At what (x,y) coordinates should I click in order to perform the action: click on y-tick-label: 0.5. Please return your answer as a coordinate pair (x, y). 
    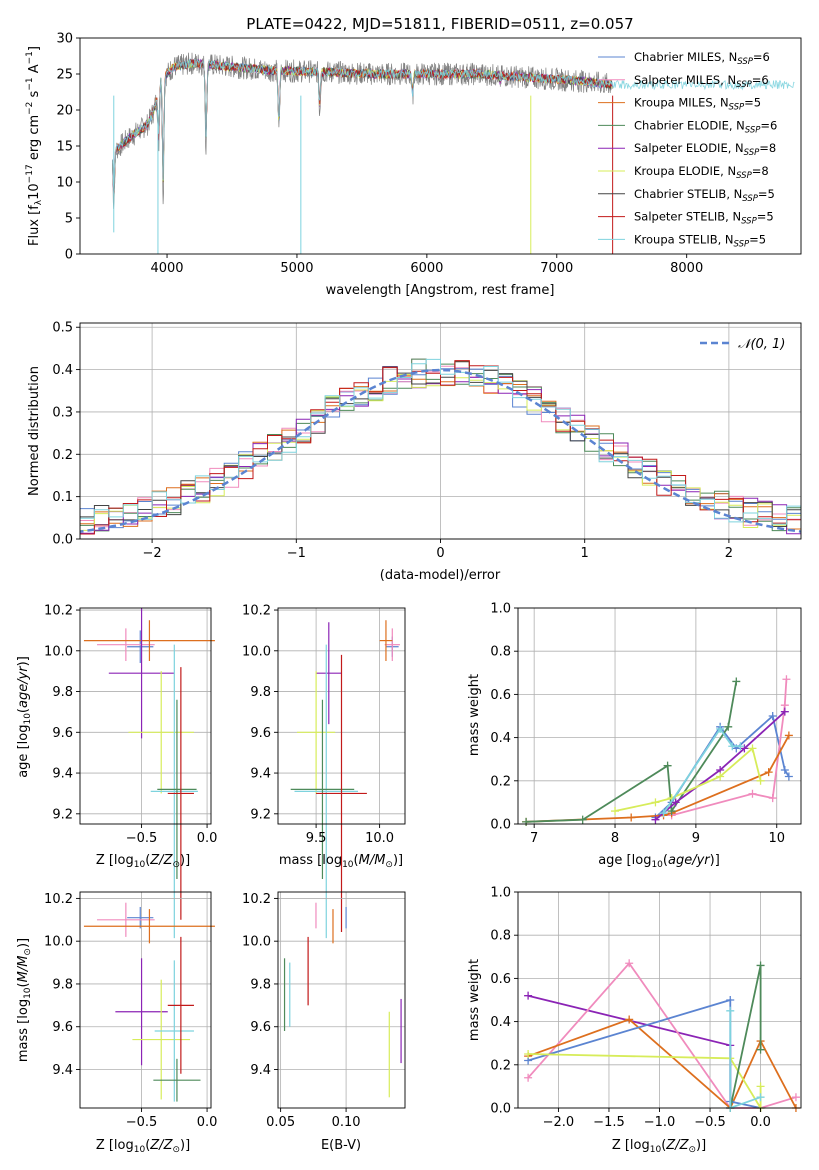
    Looking at the image, I should click on (62, 328).